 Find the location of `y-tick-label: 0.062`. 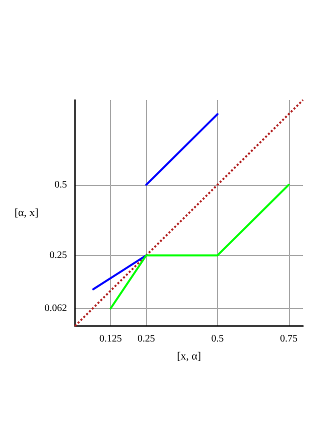

y-tick-label: 0.062 is located at coordinates (55, 308).